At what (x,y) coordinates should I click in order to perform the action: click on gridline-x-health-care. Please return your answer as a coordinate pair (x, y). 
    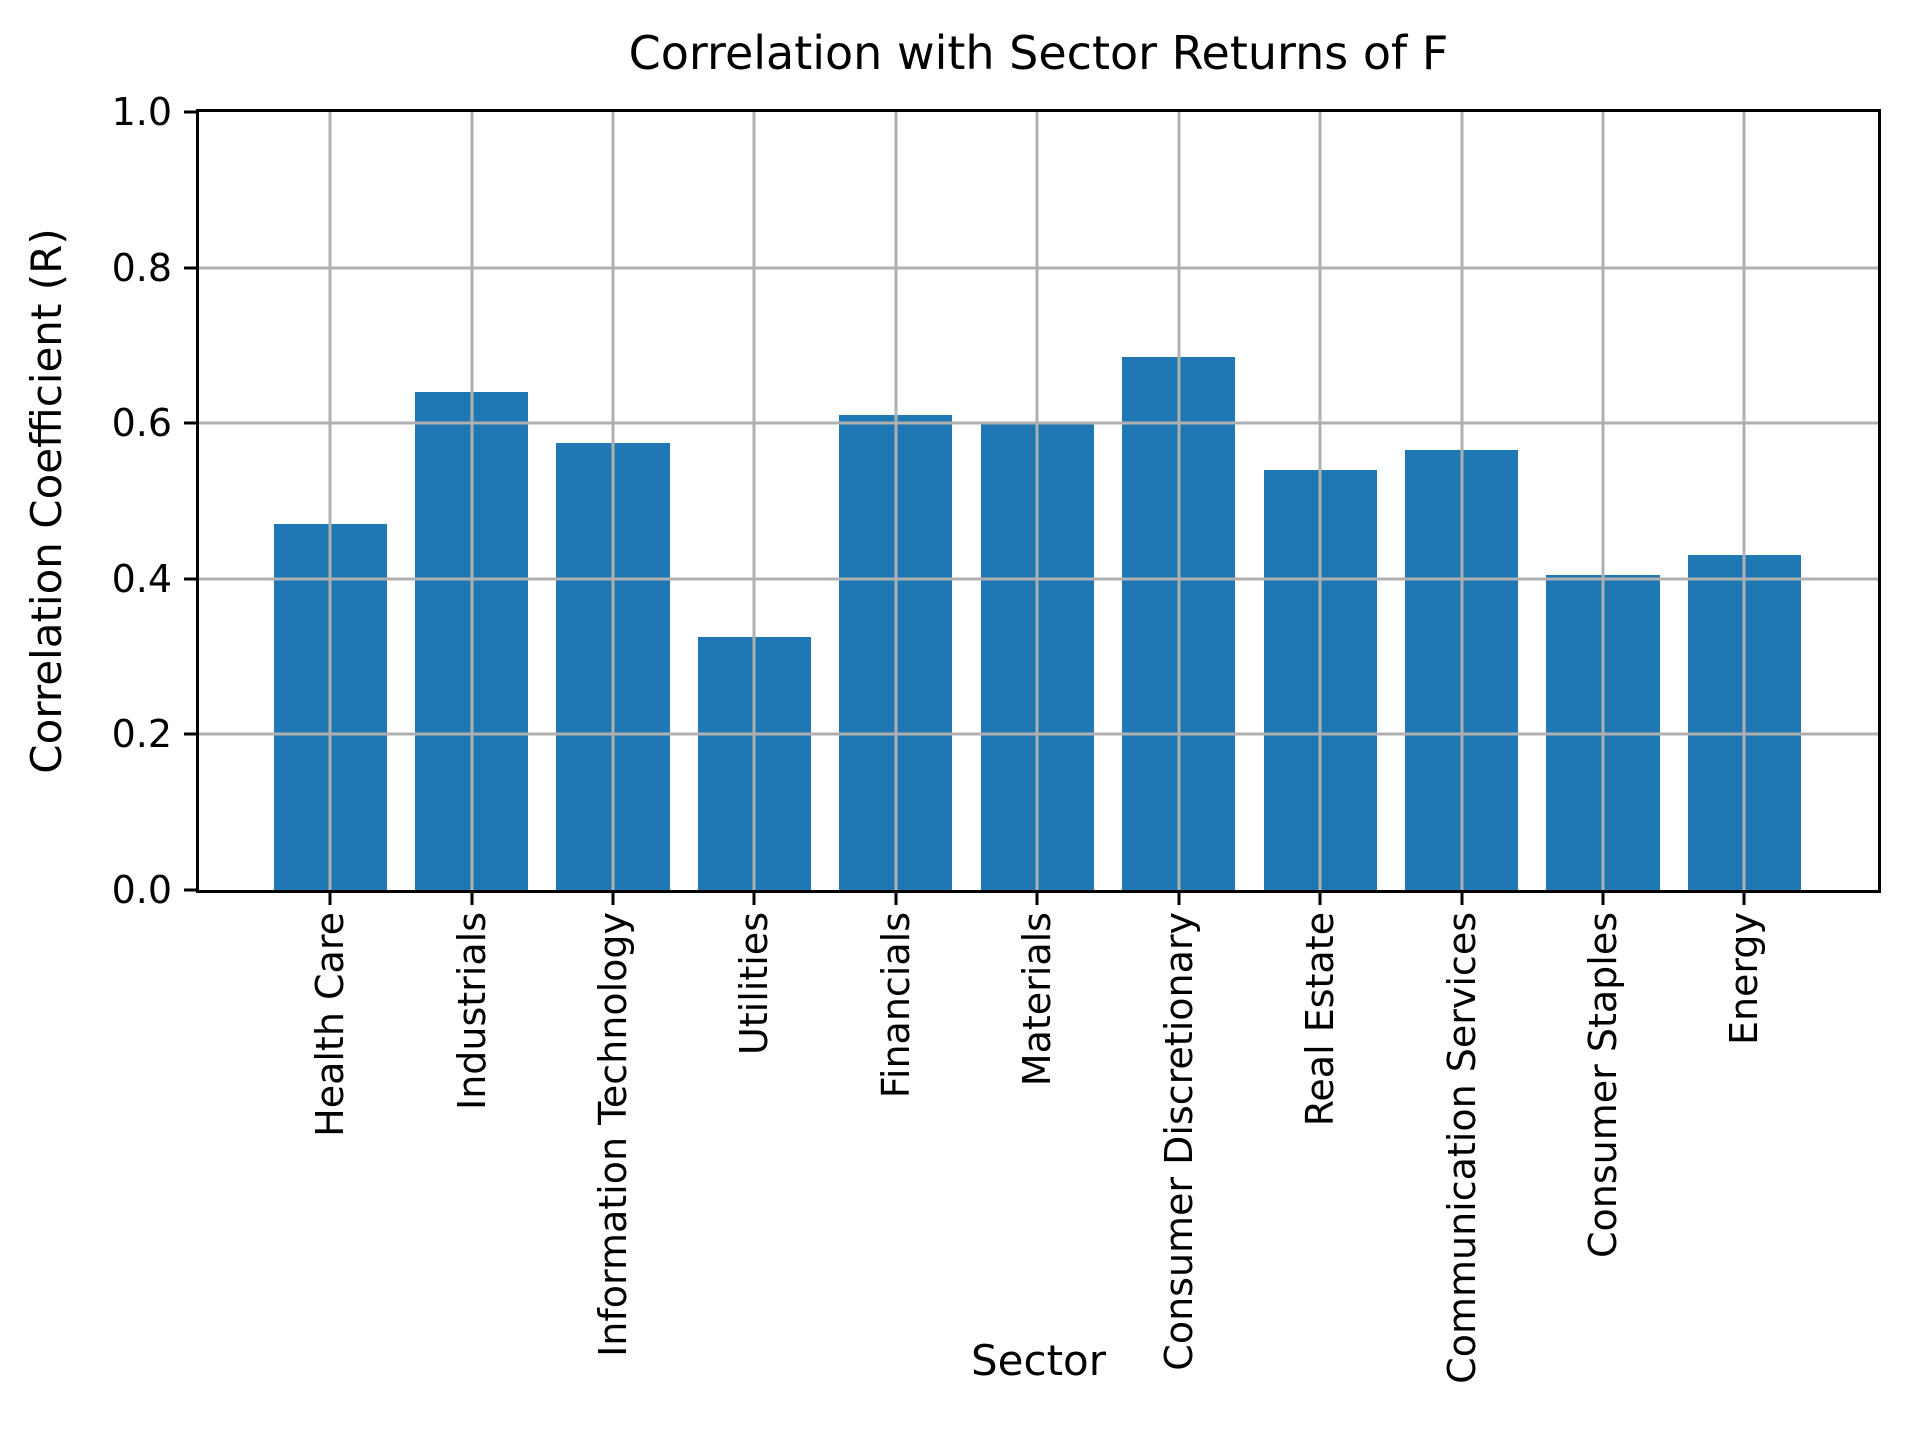
    Looking at the image, I should click on (330, 501).